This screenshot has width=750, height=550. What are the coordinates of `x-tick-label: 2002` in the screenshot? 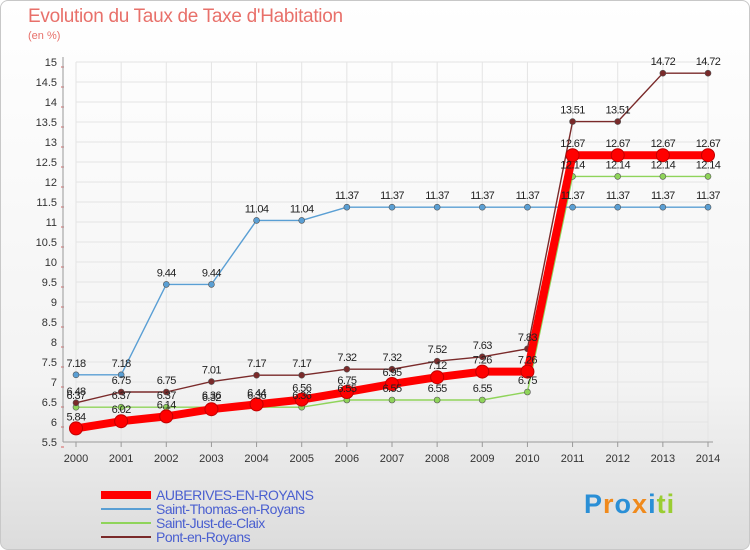 It's located at (166, 459).